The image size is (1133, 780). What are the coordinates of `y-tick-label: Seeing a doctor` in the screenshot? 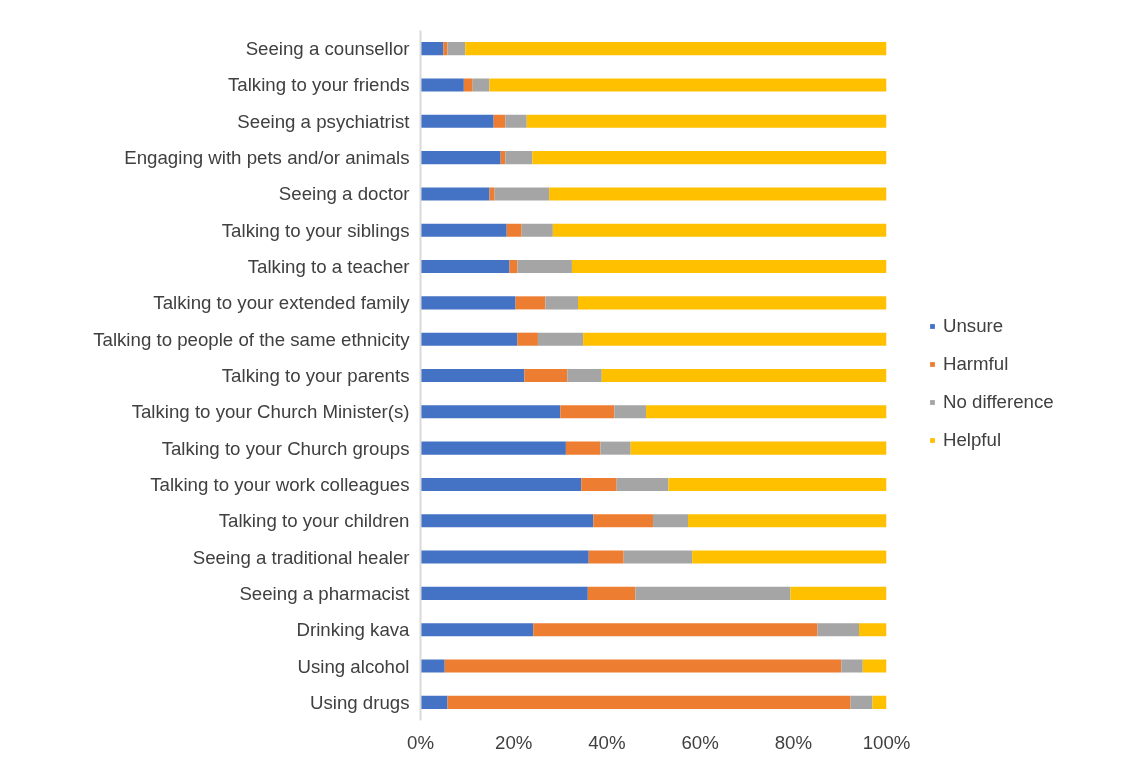 It's located at (344, 194).